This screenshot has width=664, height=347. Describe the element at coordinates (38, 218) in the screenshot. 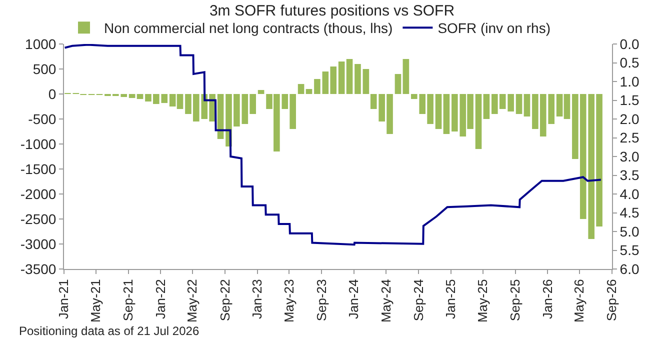

I see `y-tick-label: -2500` at that location.